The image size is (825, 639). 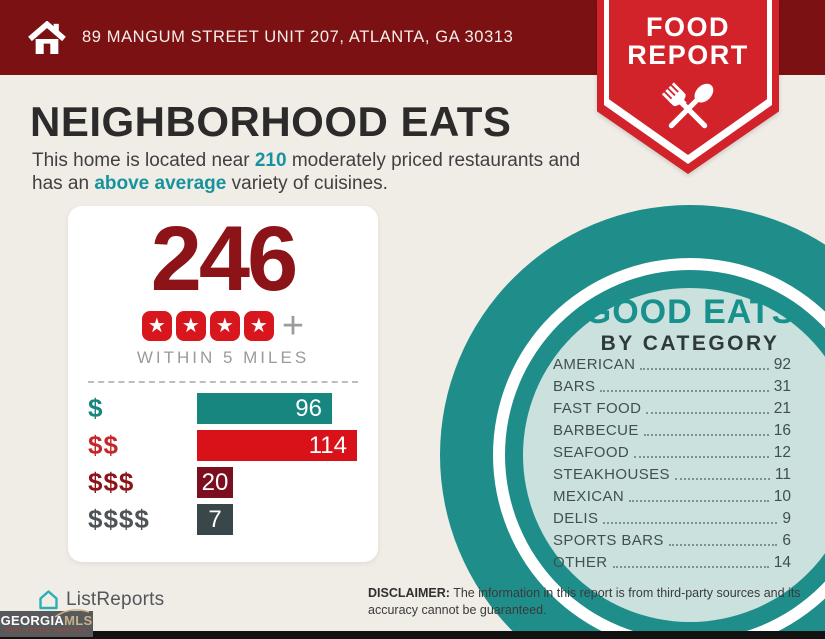 What do you see at coordinates (215, 520) in the screenshot?
I see `price-tier-bar: 7` at bounding box center [215, 520].